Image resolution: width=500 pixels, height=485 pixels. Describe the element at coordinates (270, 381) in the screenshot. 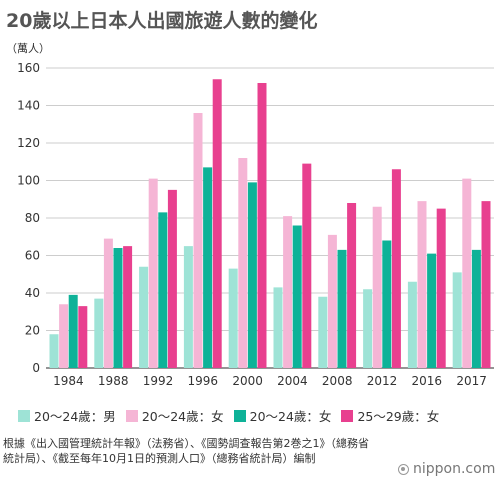

I see `x-axis-ticks: 1984 1988 1992 1996 2000 2004 2008 2012 2016 2017` at that location.